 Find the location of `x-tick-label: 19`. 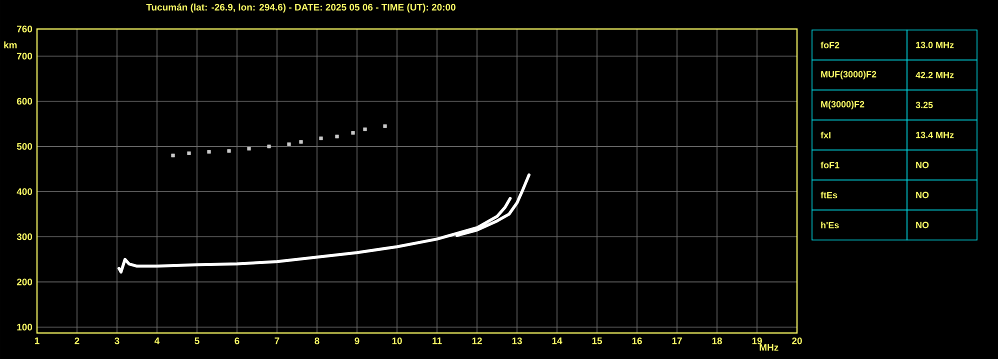

x-tick-label: 19 is located at coordinates (757, 341).